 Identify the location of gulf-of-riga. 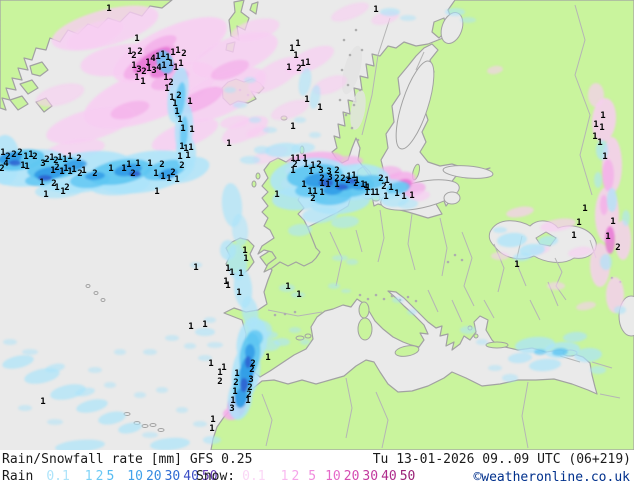
(452, 198).